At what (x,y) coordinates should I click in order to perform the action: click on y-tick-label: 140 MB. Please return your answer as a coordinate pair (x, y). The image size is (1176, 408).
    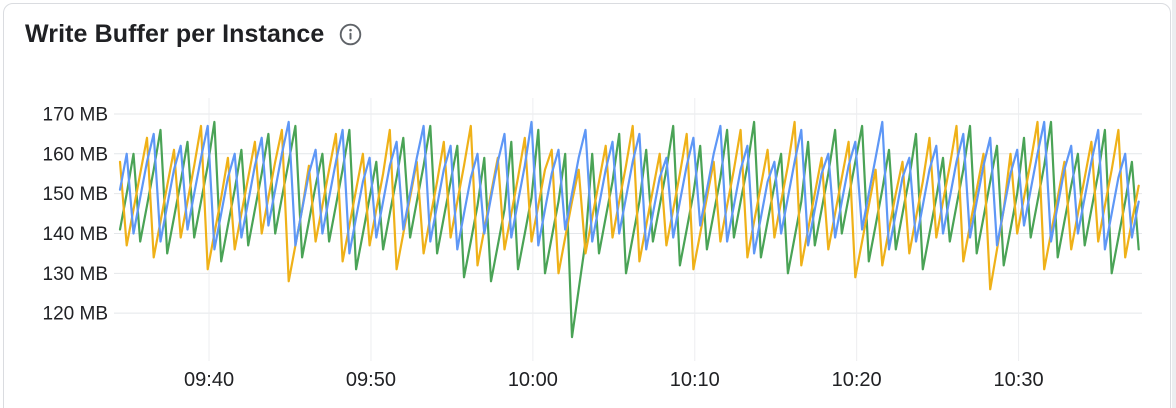
    Looking at the image, I should click on (75, 234).